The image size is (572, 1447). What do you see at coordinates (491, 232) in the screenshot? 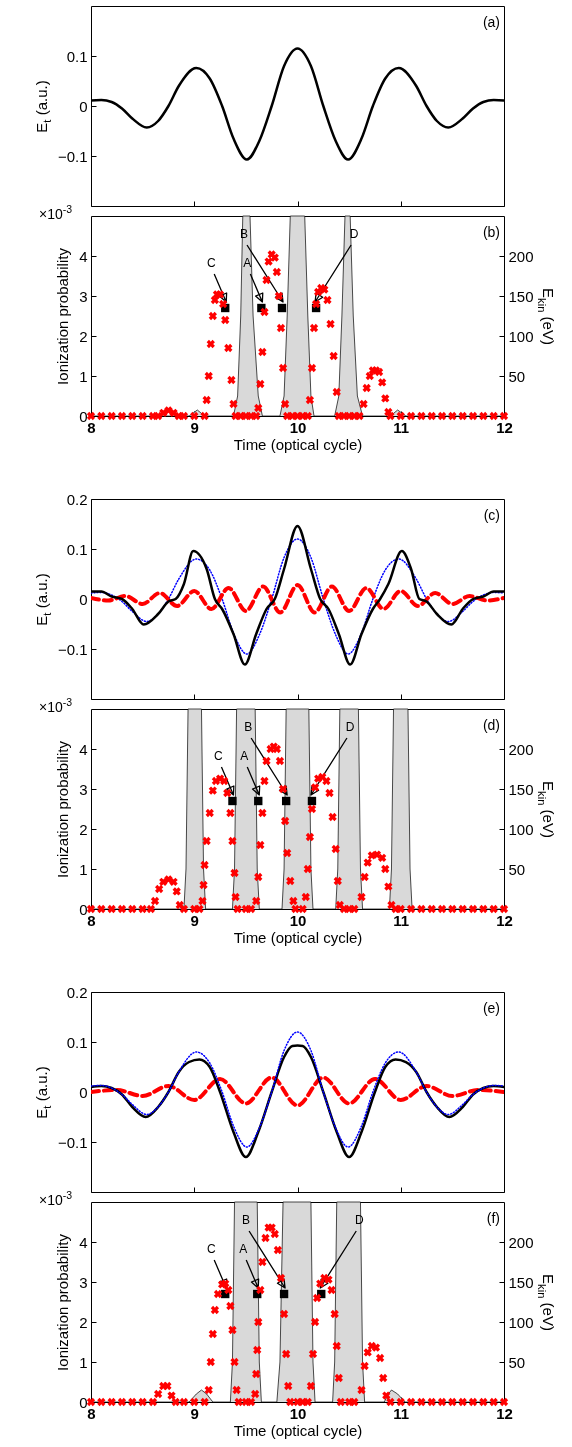
I see `annotation: (b)` at bounding box center [491, 232].